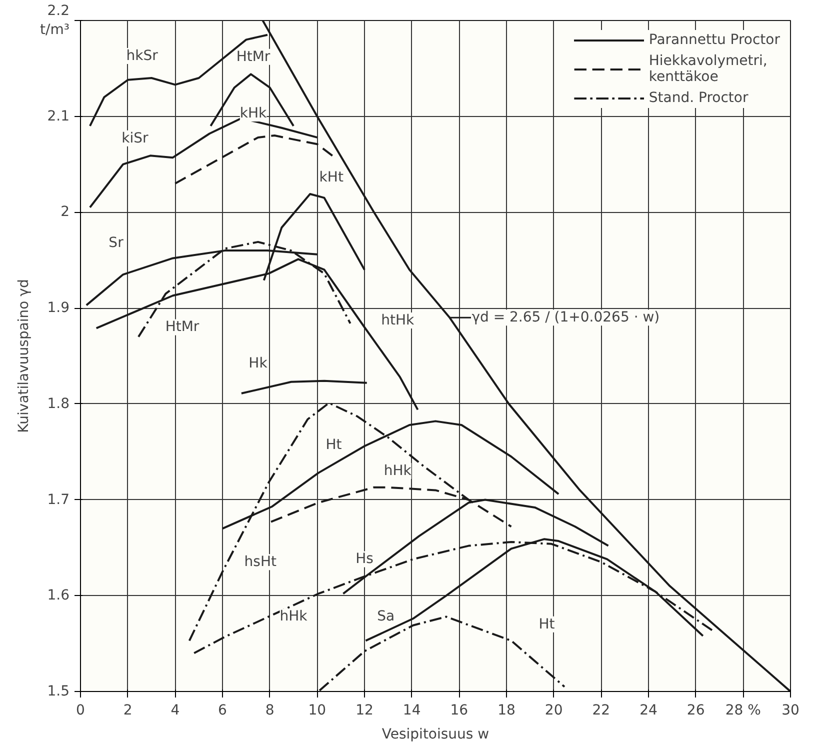 The width and height of the screenshot is (824, 749). Describe the element at coordinates (254, 113) in the screenshot. I see `annotation: kHk` at that location.